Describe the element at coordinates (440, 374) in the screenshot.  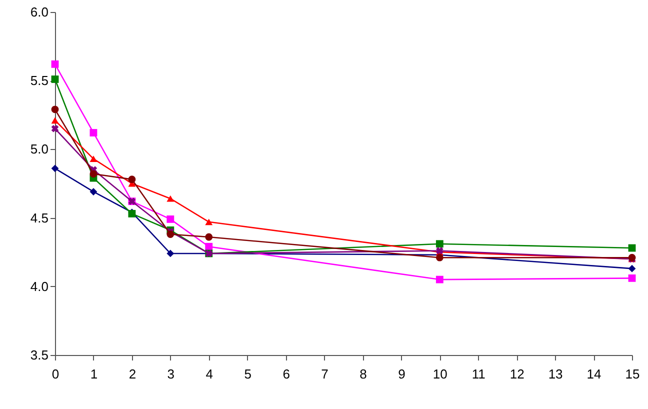
I see `x-tick-label: 10` at that location.